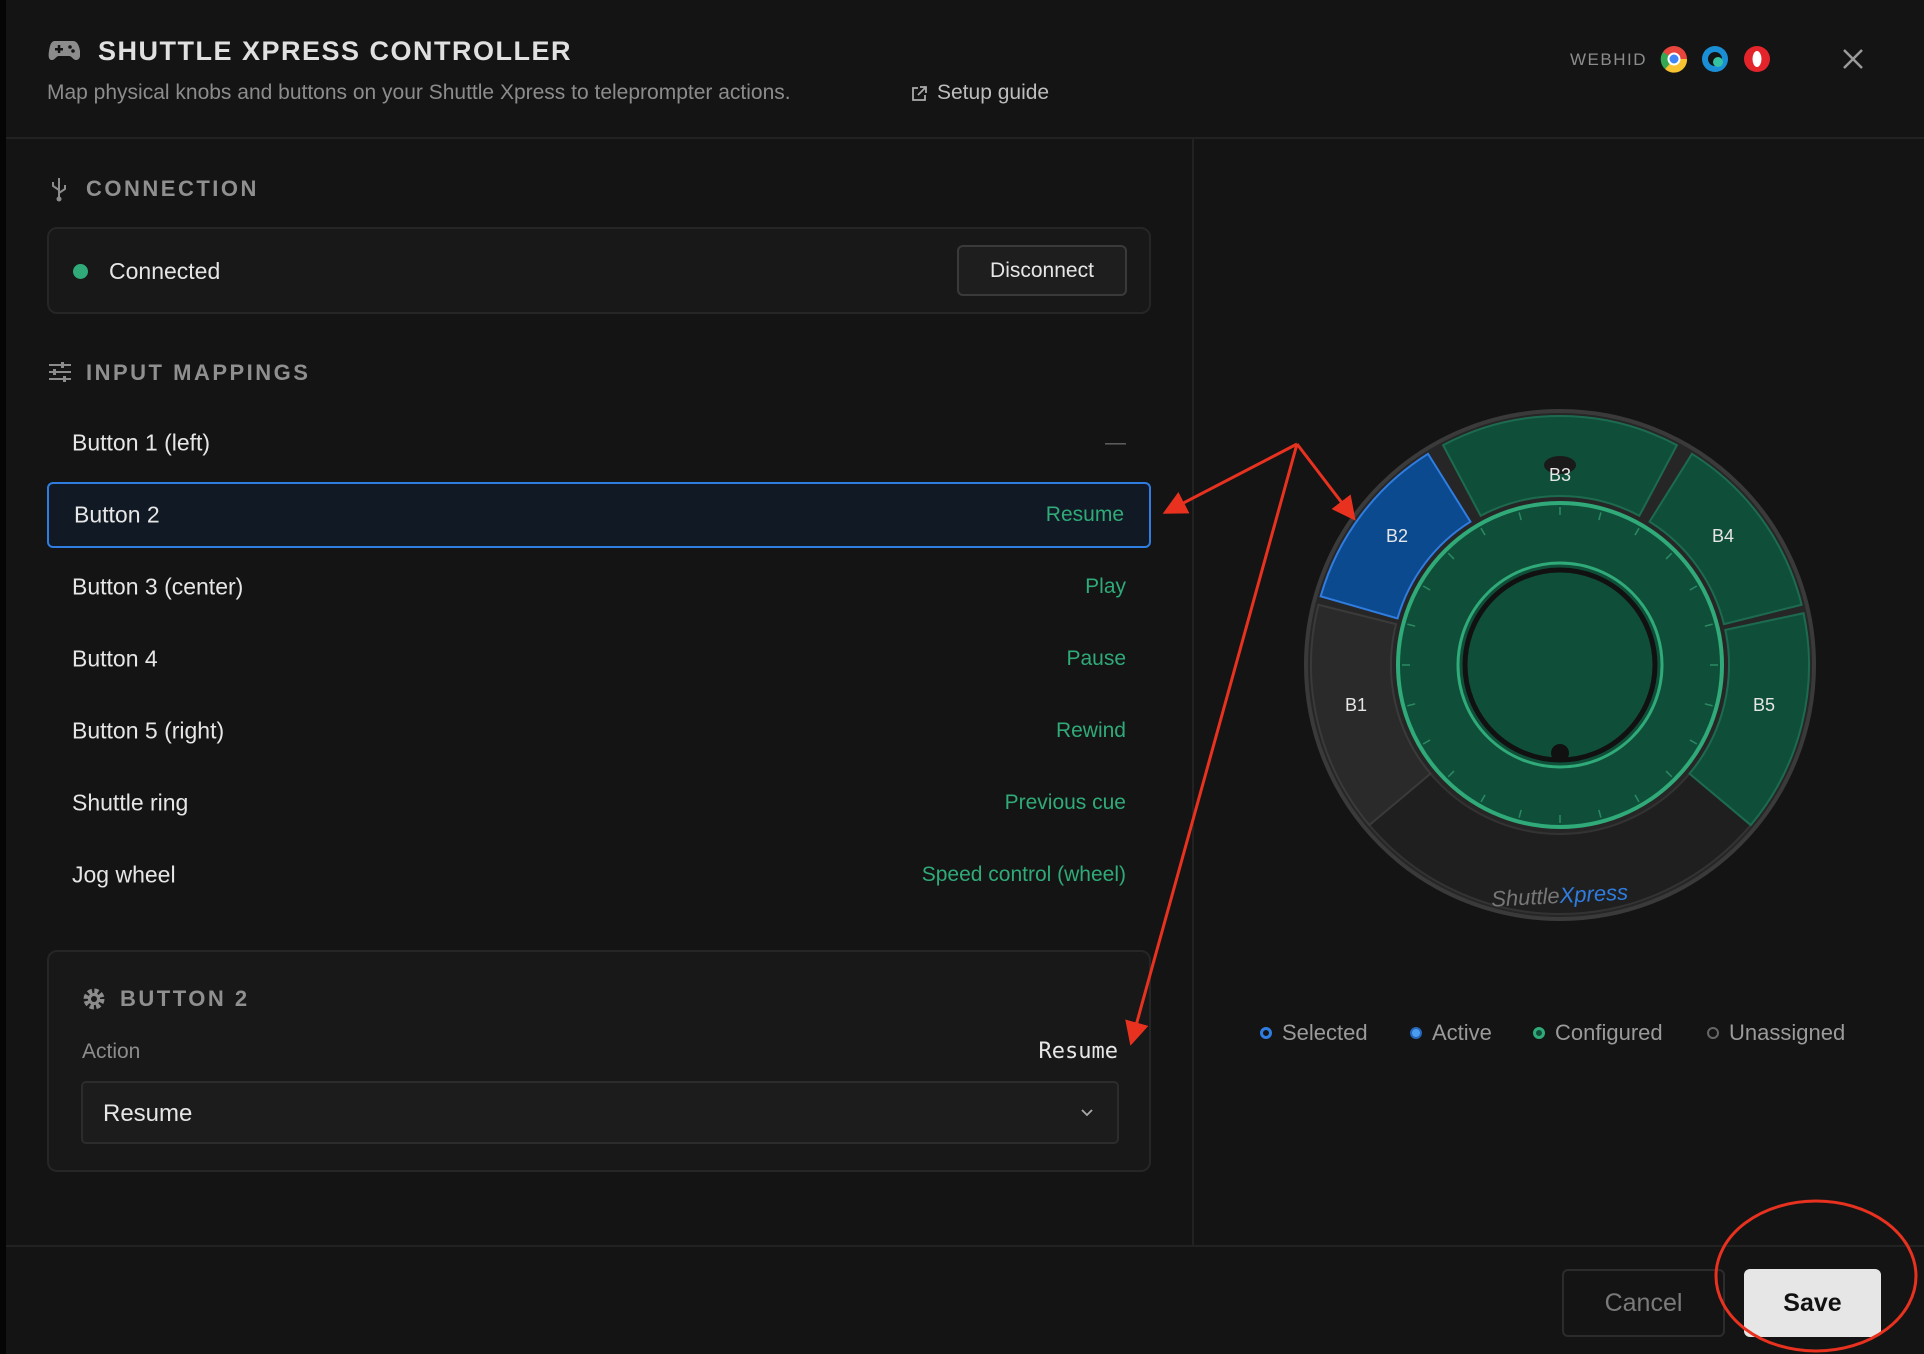 Image resolution: width=1924 pixels, height=1354 pixels. Describe the element at coordinates (165, 271) in the screenshot. I see `connection-status: Connected` at that location.